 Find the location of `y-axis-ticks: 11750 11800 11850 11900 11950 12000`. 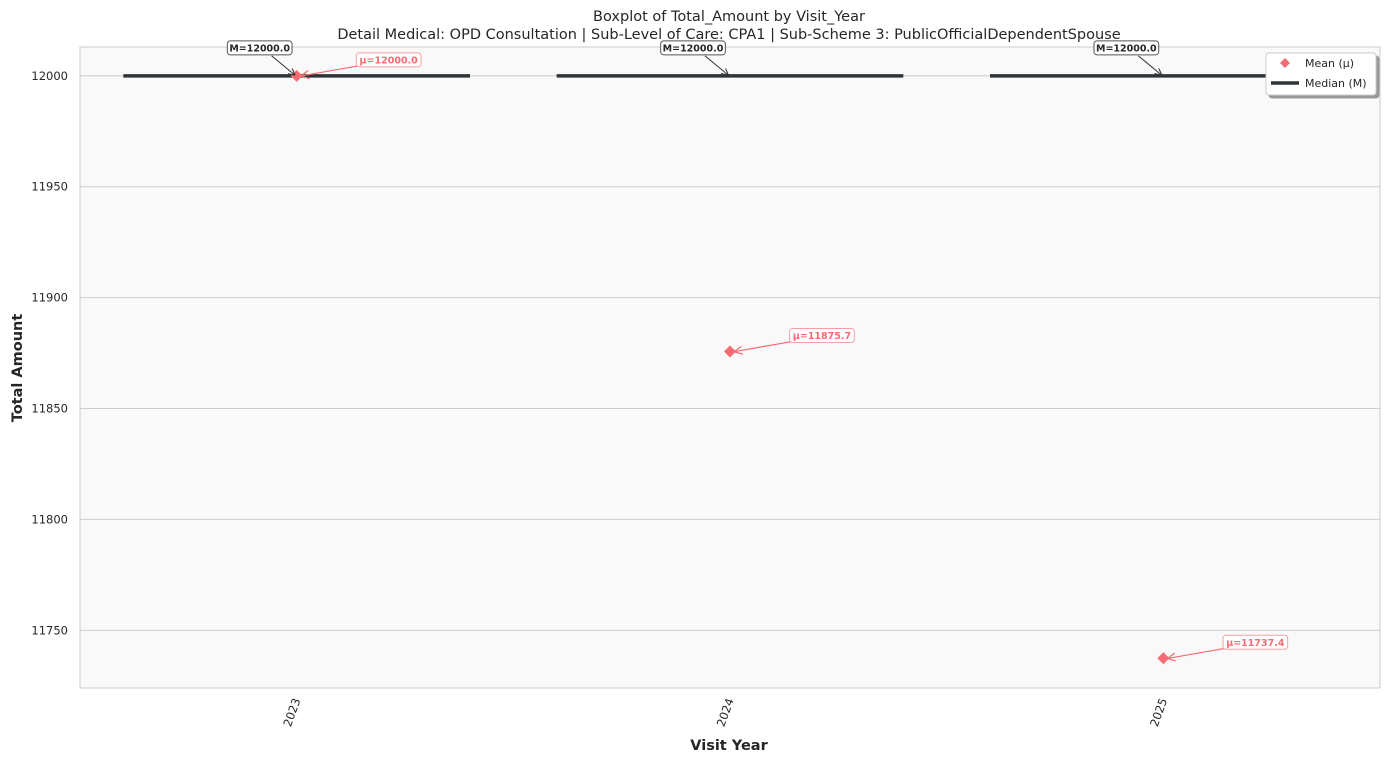

y-axis-ticks: 11750 11800 11850 11900 11950 12000 is located at coordinates (49, 353).